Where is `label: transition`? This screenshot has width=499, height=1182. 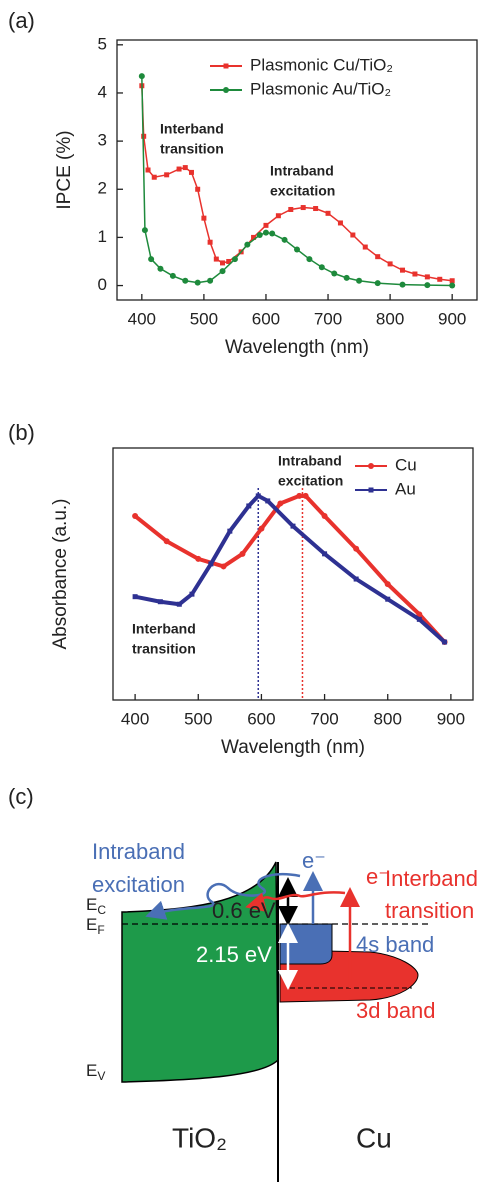 label: transition is located at coordinates (429, 910).